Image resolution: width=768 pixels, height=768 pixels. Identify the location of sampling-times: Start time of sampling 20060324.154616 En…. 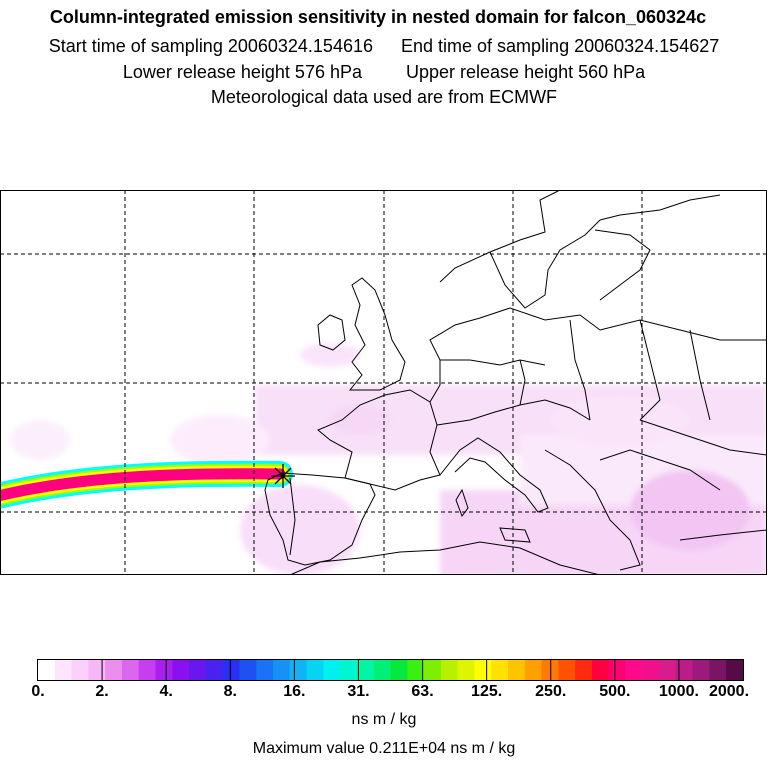
(384, 46).